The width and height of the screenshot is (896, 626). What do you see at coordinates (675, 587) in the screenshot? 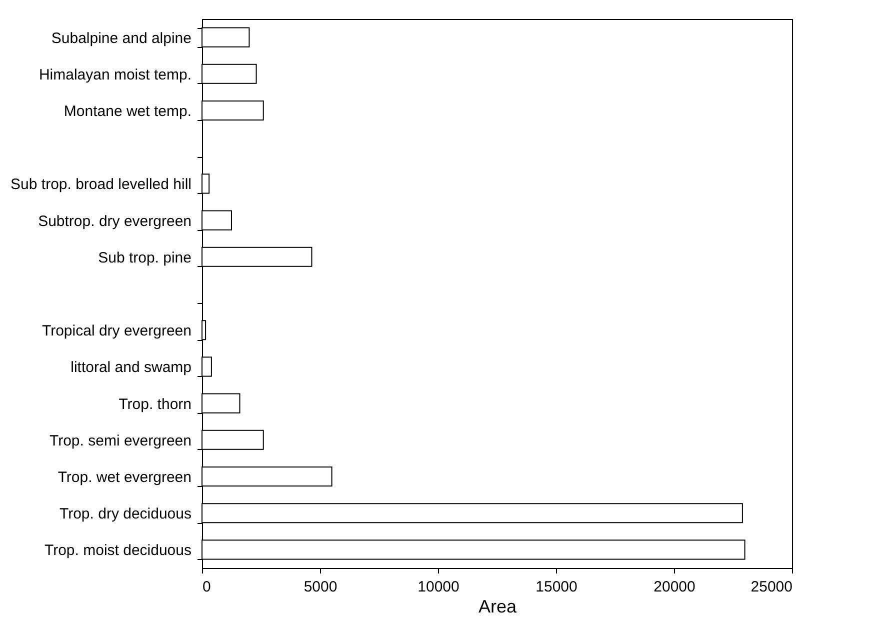
I see `x-tick-label: 20000` at bounding box center [675, 587].